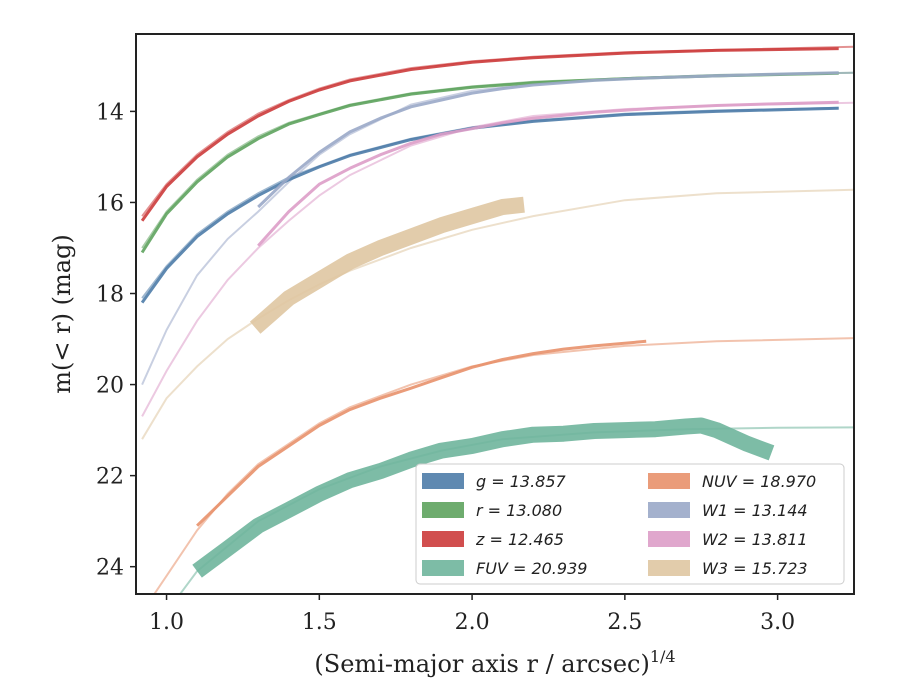 The height and width of the screenshot is (700, 900). What do you see at coordinates (443, 481) in the screenshot?
I see `legend-swatch-g` at bounding box center [443, 481].